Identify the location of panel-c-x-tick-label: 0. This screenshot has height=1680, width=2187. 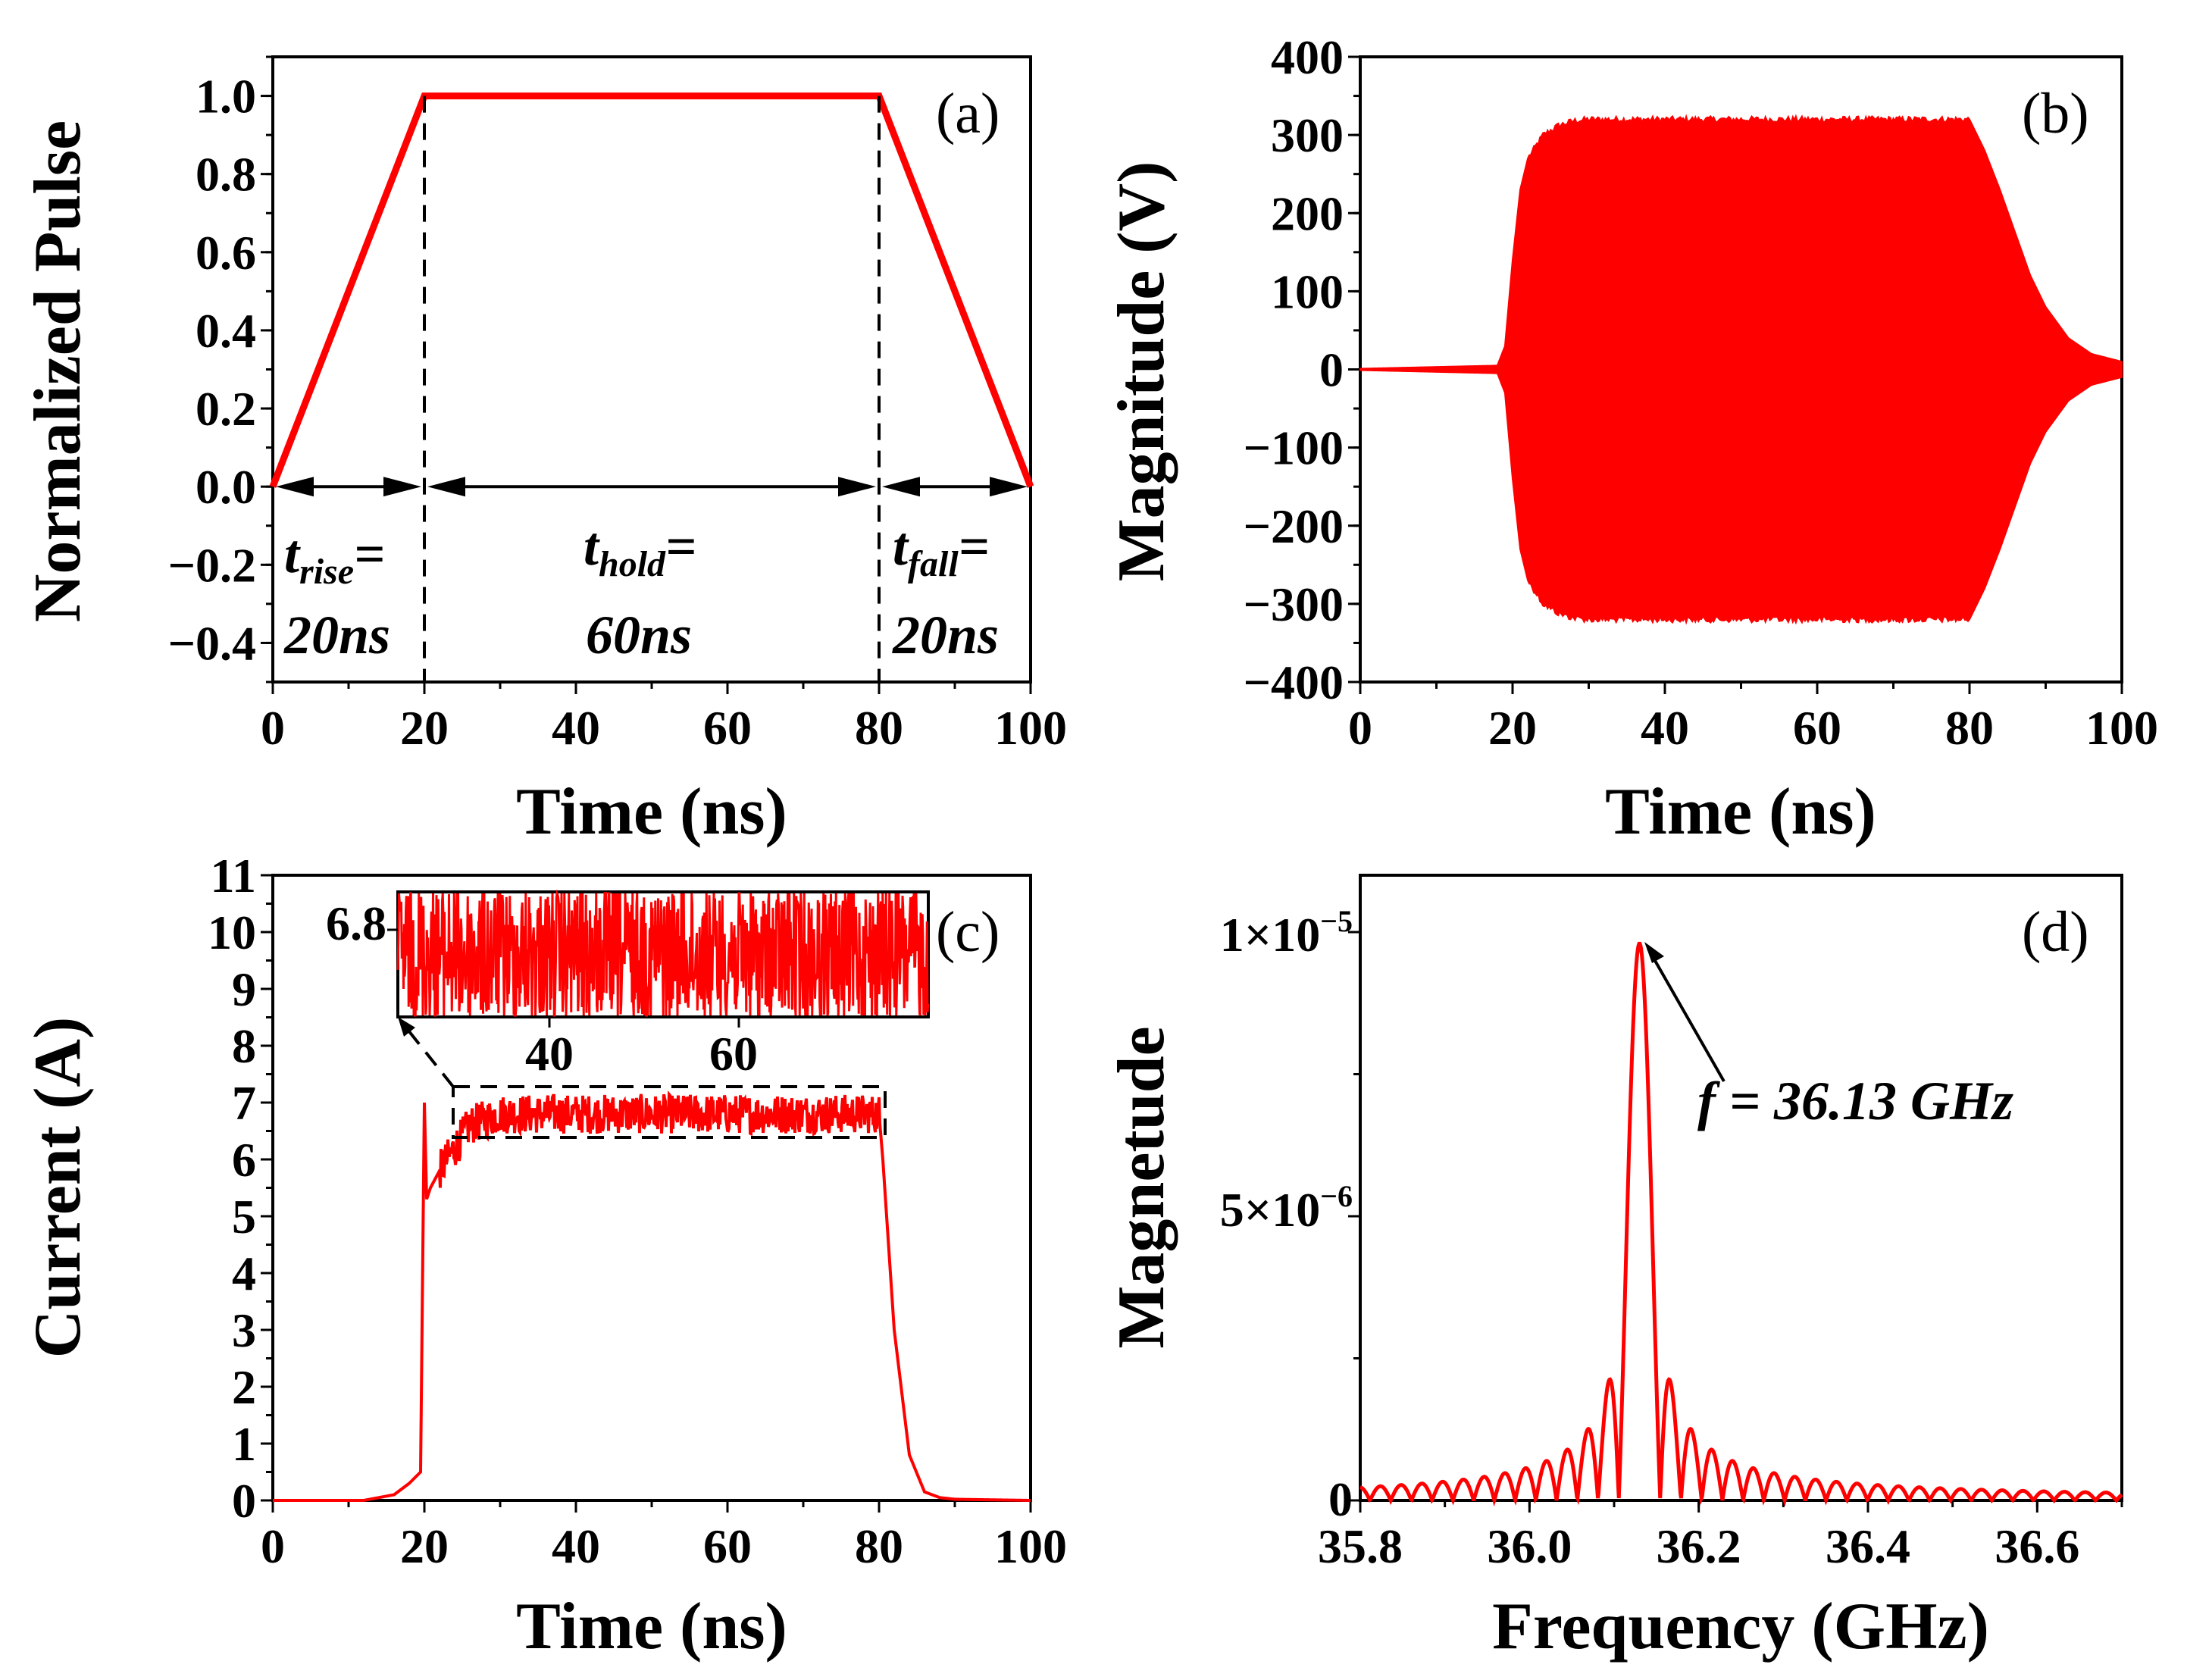
(273, 1546).